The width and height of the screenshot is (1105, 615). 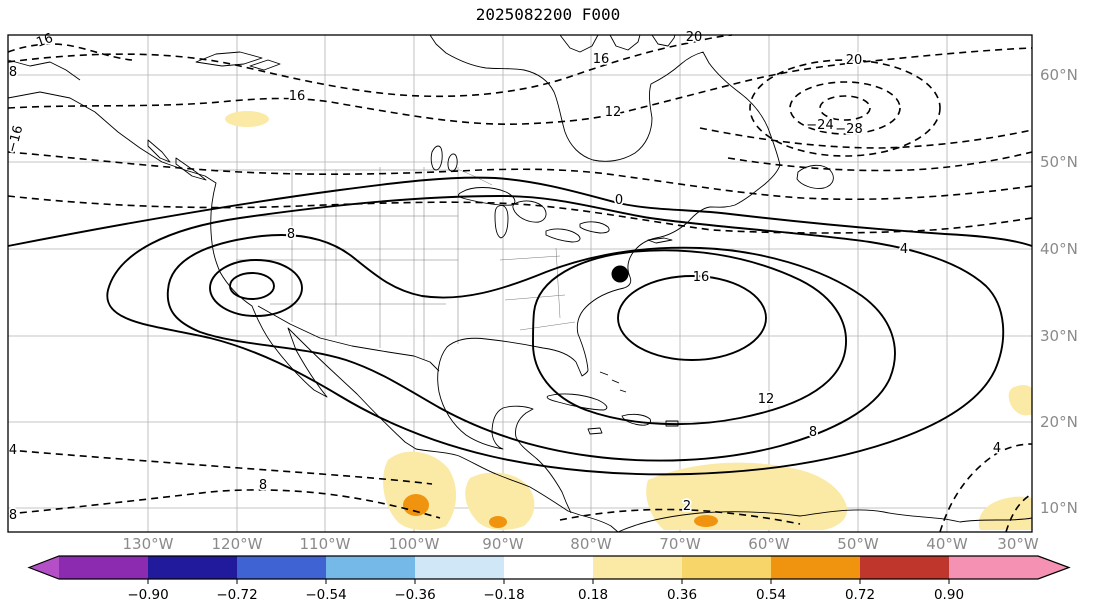 What do you see at coordinates (1059, 162) in the screenshot?
I see `lat-tick-label: 50°N` at bounding box center [1059, 162].